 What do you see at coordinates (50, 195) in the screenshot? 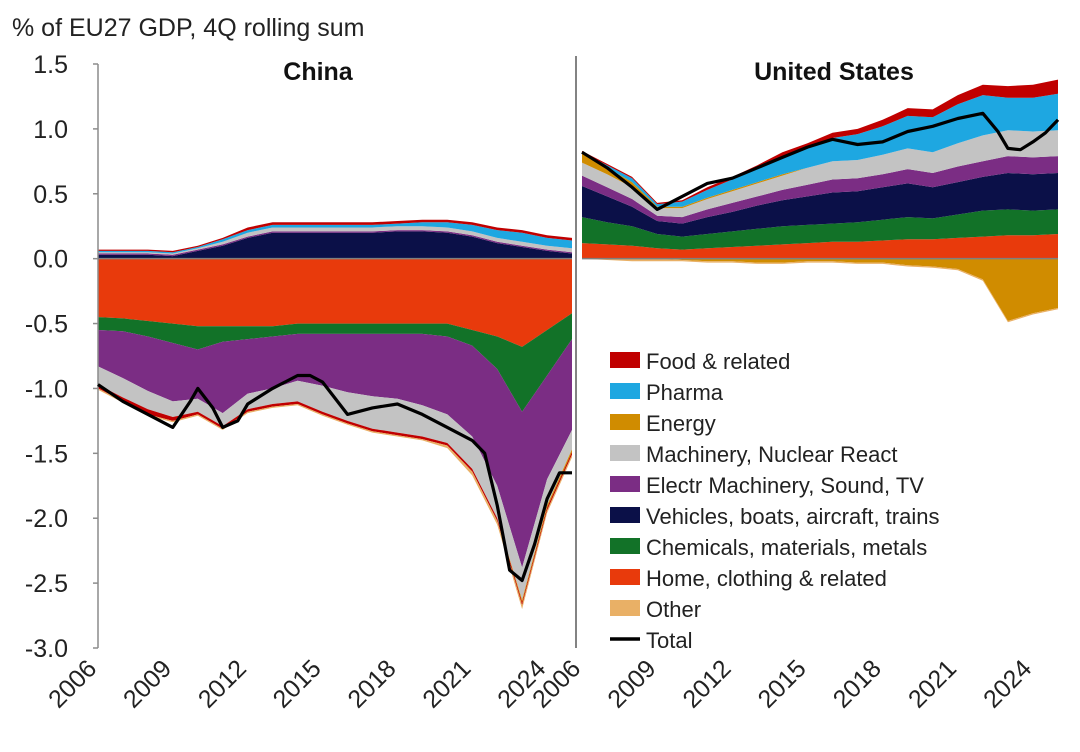
I see `y-tick-label: 0.5` at bounding box center [50, 195].